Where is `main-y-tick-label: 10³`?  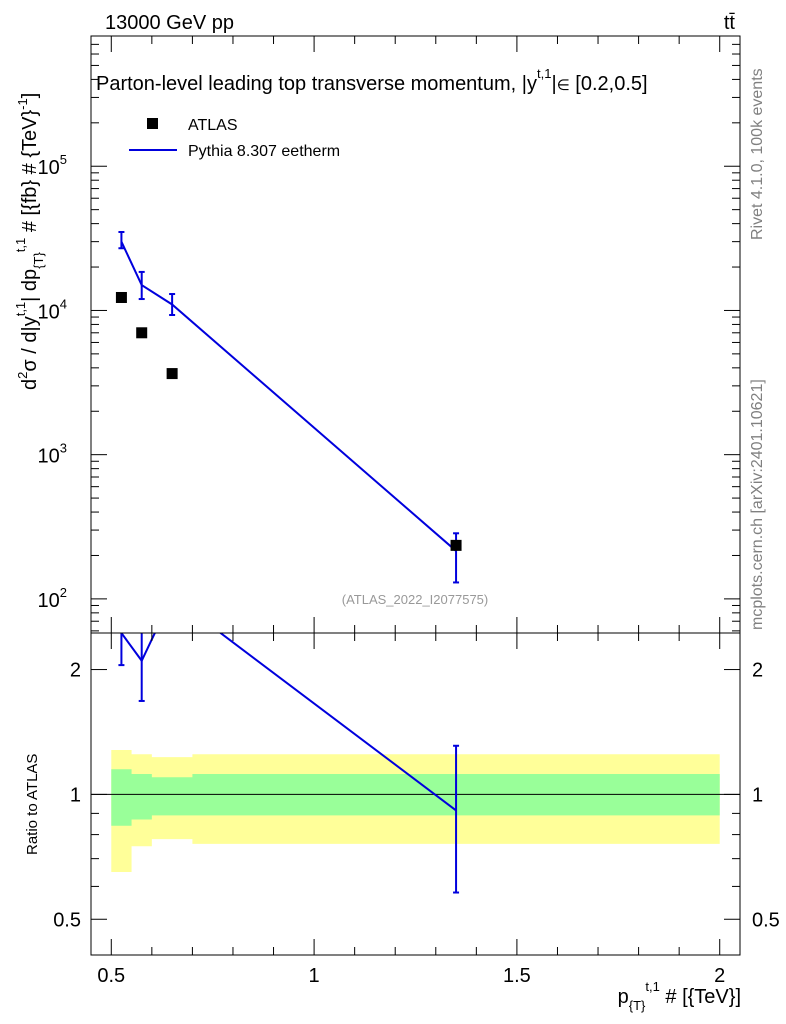 main-y-tick-label: 10³ is located at coordinates (52, 454).